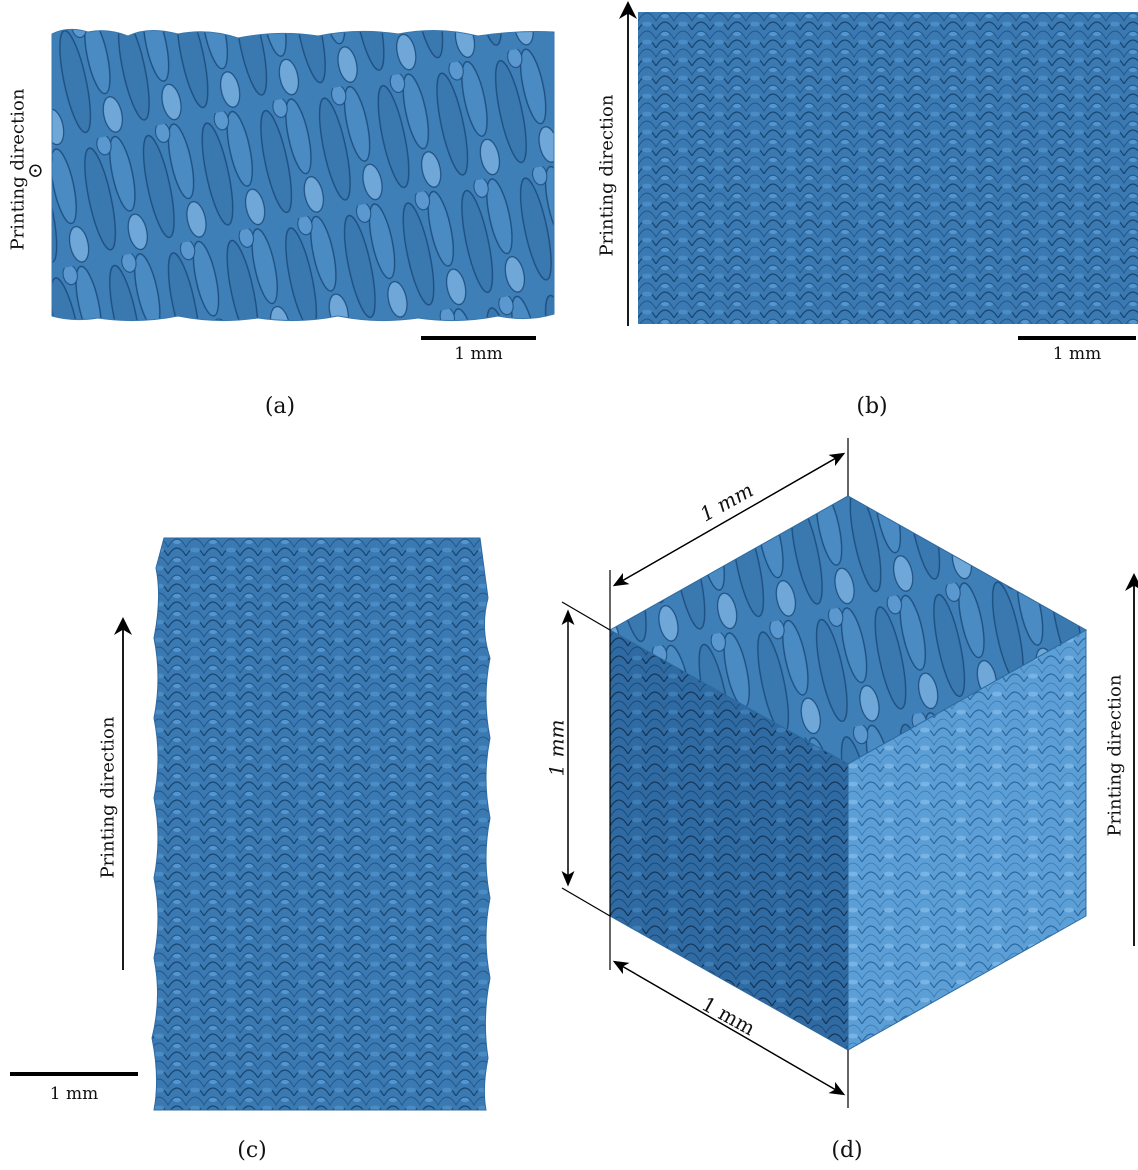  I want to click on micrograph-a, so click(303, 175).